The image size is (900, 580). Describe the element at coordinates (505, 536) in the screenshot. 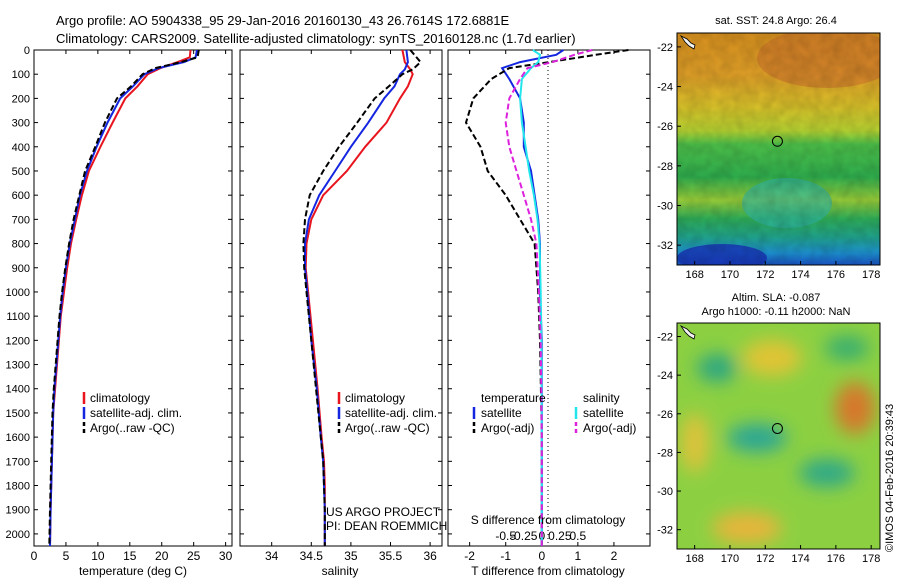

I see `difference-top-tick-label: -0.5` at that location.